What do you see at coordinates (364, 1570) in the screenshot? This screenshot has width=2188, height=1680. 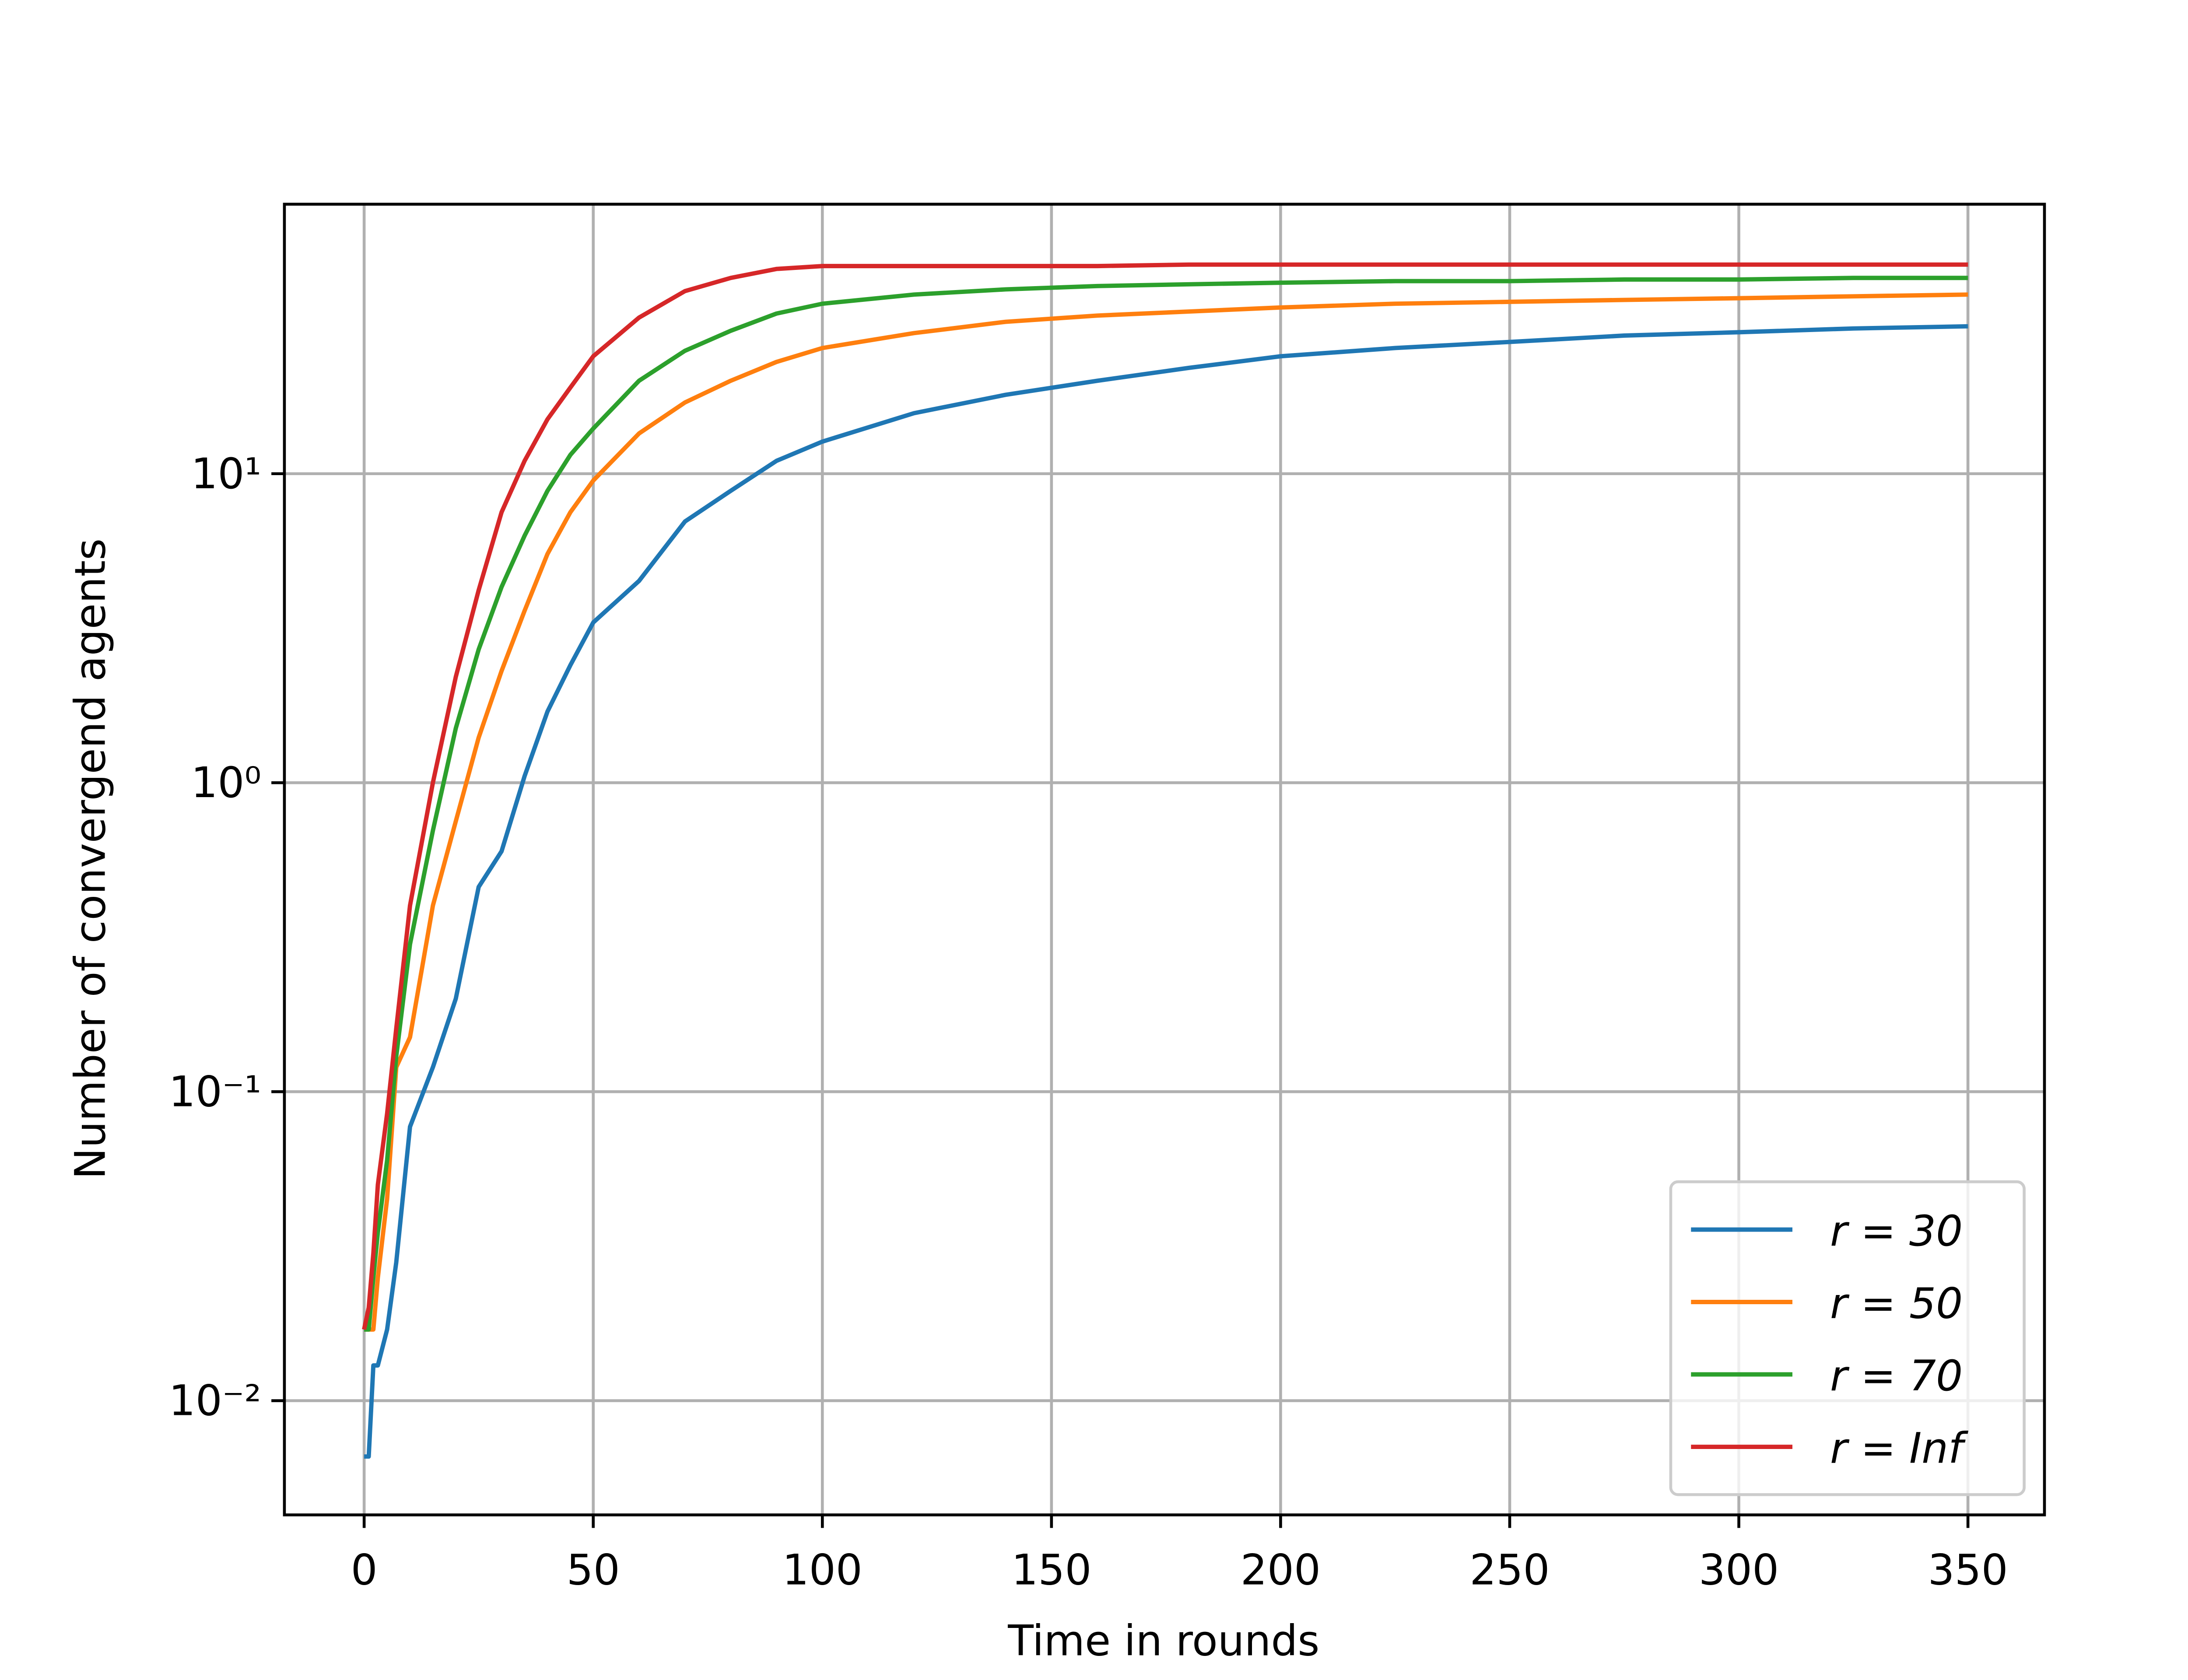 I see `x-tick-label: 0` at bounding box center [364, 1570].